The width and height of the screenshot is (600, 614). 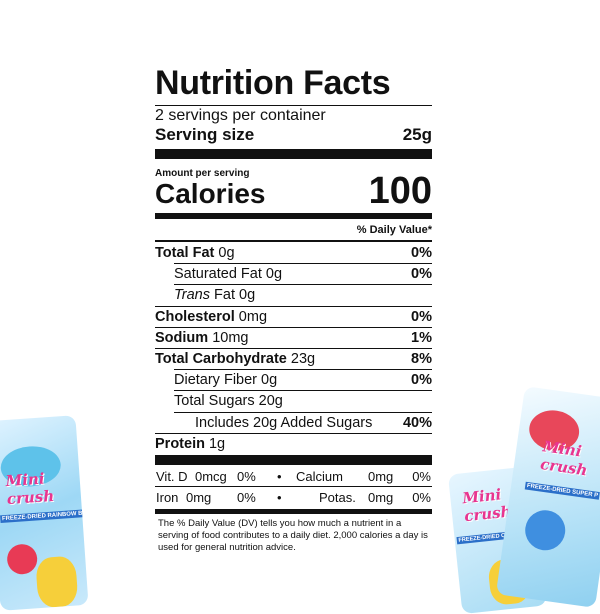 I want to click on micronutrient-row: Iron 0mg 0% • Potas. 0mg 0%, so click(x=293, y=498).